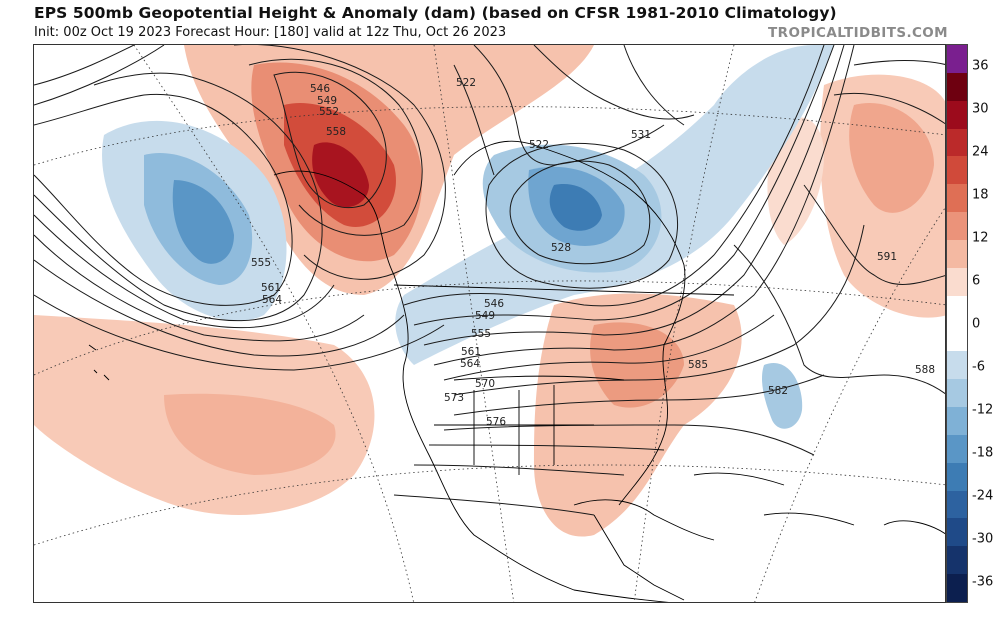 The height and width of the screenshot is (623, 1000). Describe the element at coordinates (858, 33) in the screenshot. I see `brand-watermark: TROPICALTIDBITS.COM` at that location.